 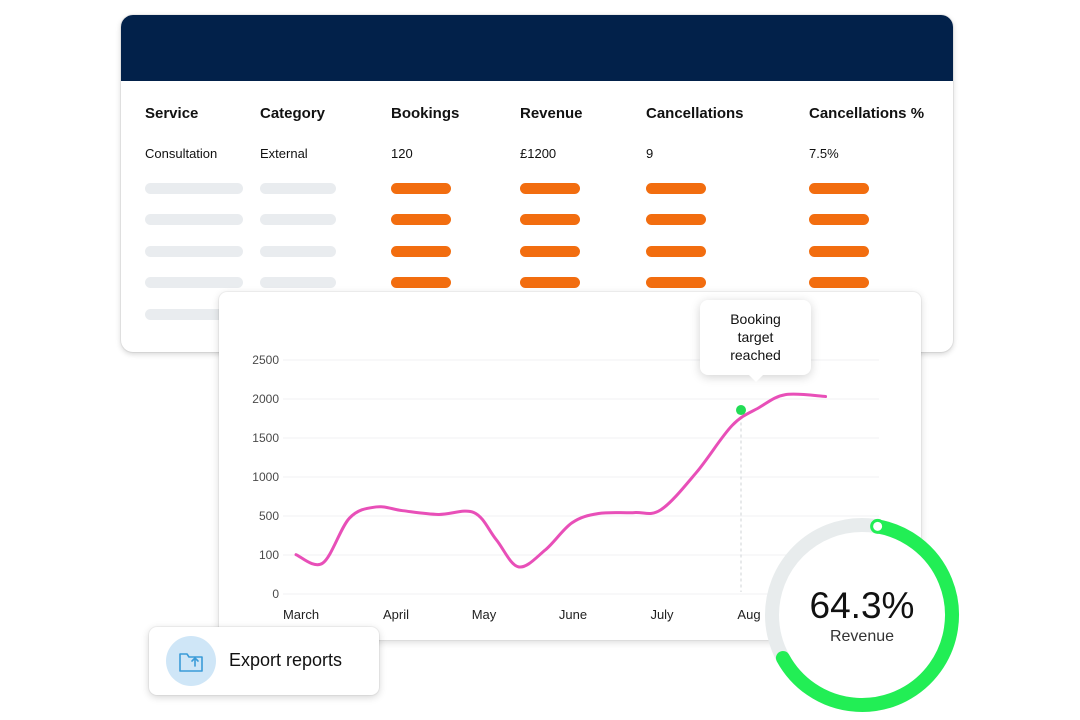 What do you see at coordinates (695, 113) in the screenshot?
I see `column-header-cancellations: Cancellations` at bounding box center [695, 113].